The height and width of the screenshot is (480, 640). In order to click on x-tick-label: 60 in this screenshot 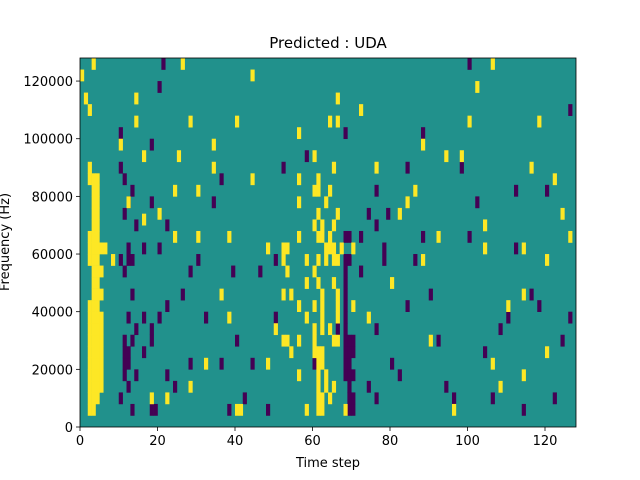, I will do `click(312, 441)`.